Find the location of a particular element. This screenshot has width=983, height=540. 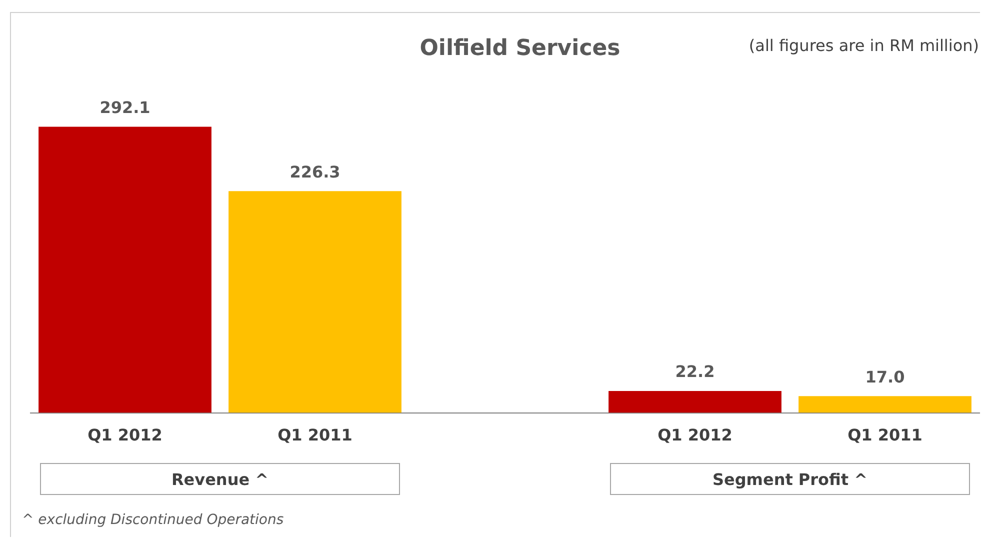

text: ^ excluding Discontinued Operations is located at coordinates (153, 520).